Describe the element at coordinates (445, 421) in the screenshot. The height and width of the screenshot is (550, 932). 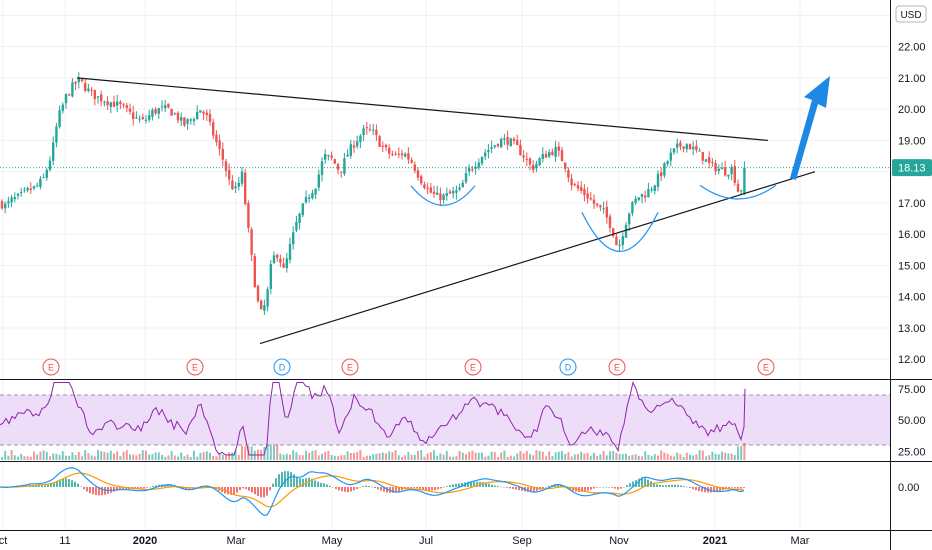
I see `rsi-pane` at that location.